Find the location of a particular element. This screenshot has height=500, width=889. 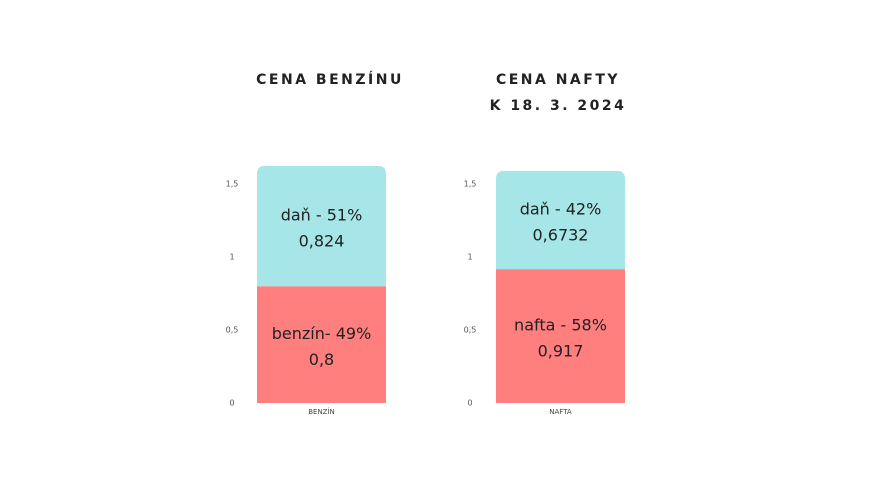

x-tick-label: NAFTA is located at coordinates (560, 412).